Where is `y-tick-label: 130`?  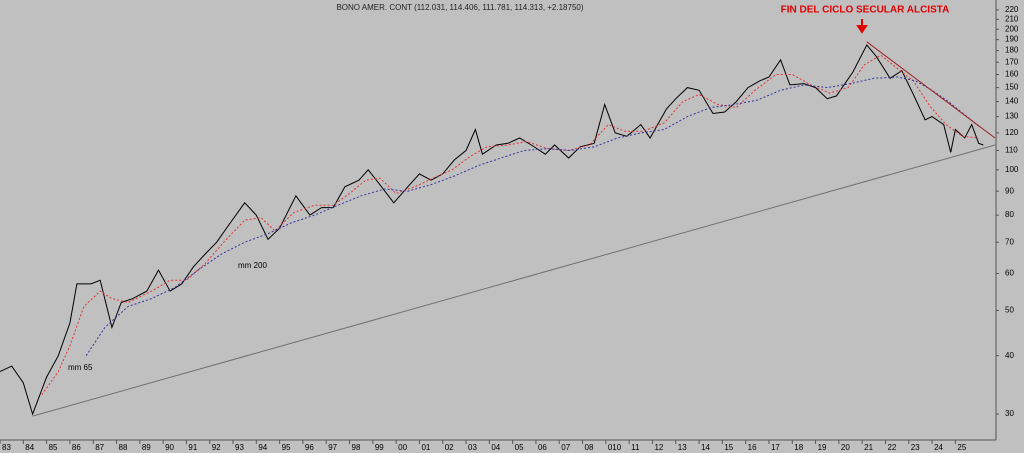 y-tick-label: 130 is located at coordinates (1012, 116).